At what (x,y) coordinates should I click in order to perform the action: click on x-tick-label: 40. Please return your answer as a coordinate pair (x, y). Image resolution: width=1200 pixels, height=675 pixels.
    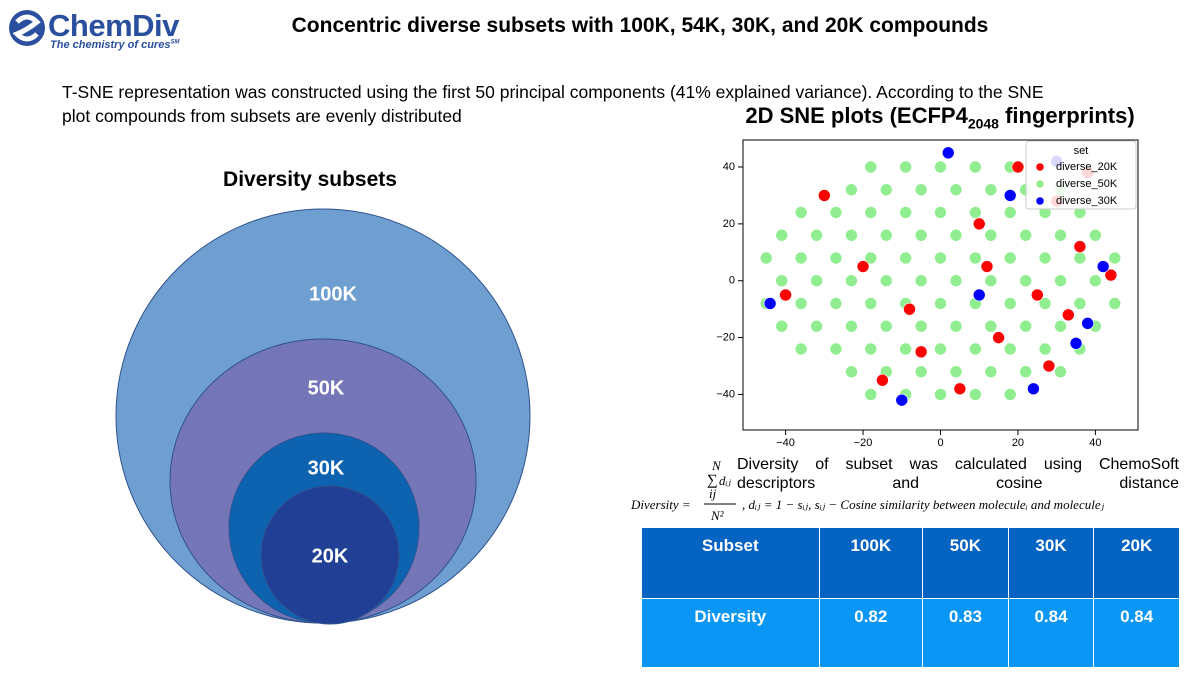
    Looking at the image, I should click on (1095, 443).